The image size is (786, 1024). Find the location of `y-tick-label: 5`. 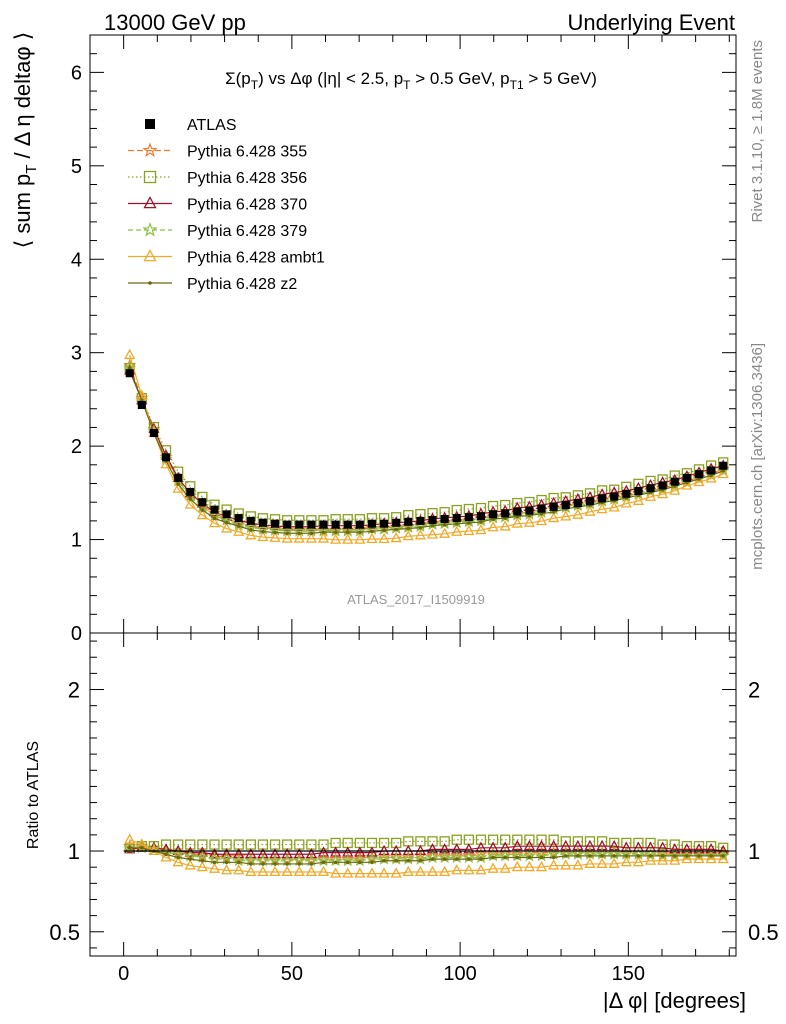

y-tick-label: 5 is located at coordinates (76, 167).